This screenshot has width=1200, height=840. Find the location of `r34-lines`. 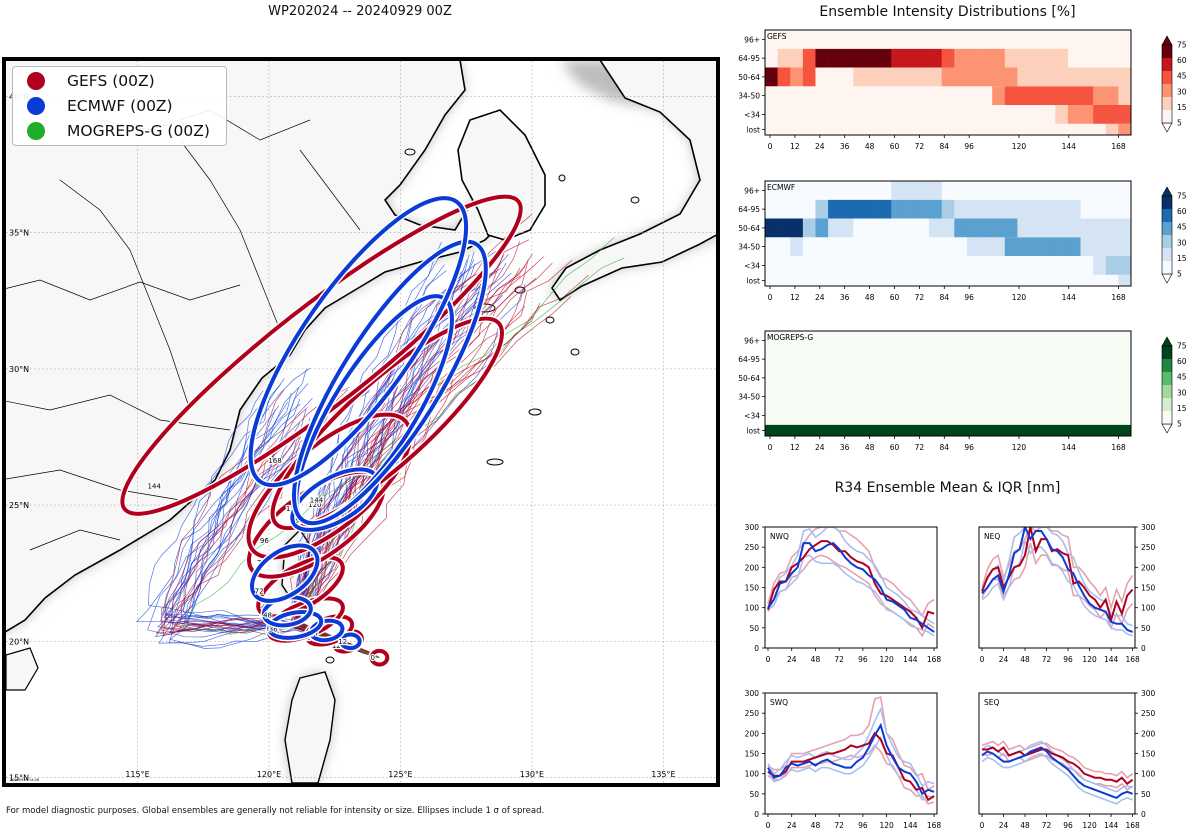

r34-lines is located at coordinates (1057, 582).